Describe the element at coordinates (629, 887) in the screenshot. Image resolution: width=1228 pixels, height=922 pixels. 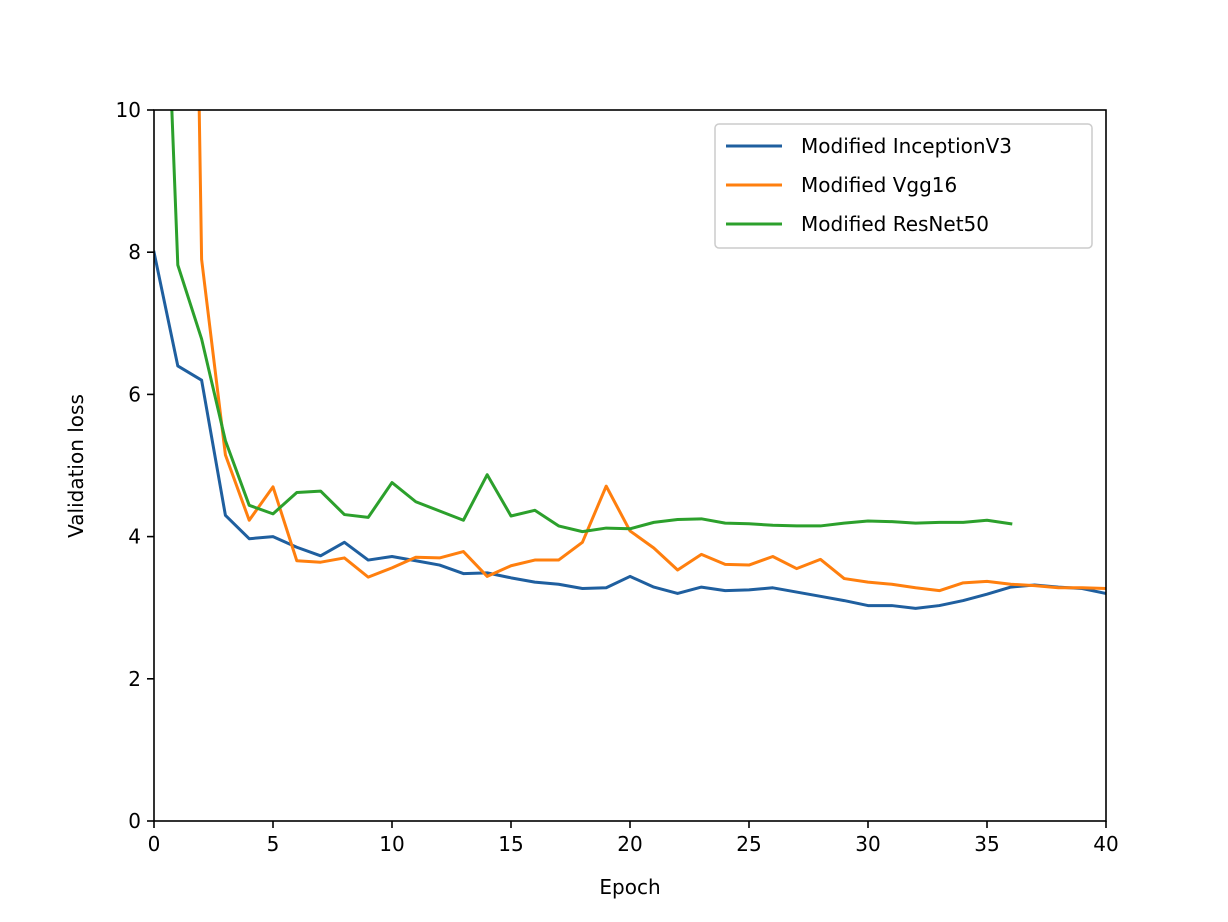
I see `x-axis-title: Epoch` at that location.